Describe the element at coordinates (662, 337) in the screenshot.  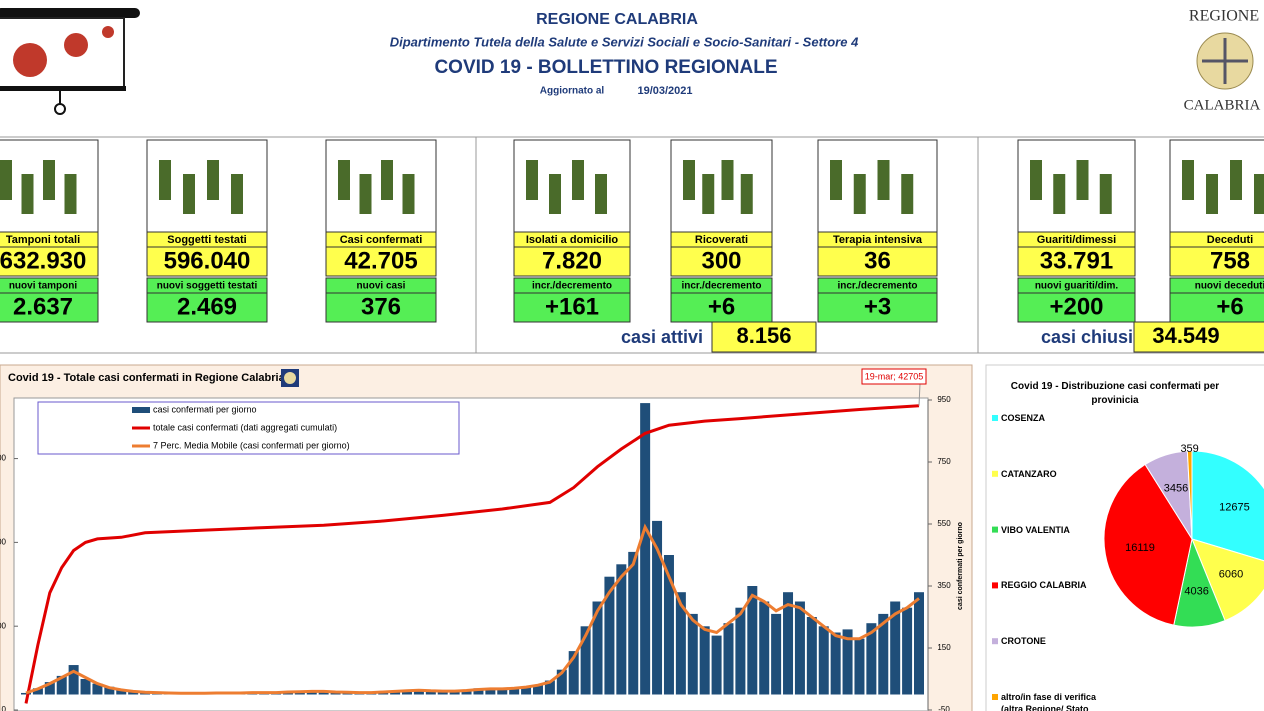
I see `total-label: casi attivi` at that location.